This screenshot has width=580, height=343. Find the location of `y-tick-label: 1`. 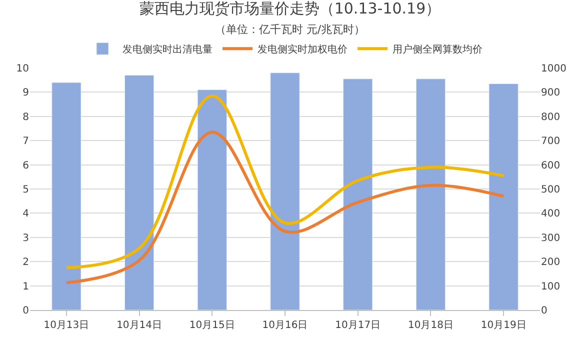

y-tick-label: 1 is located at coordinates (25, 286).